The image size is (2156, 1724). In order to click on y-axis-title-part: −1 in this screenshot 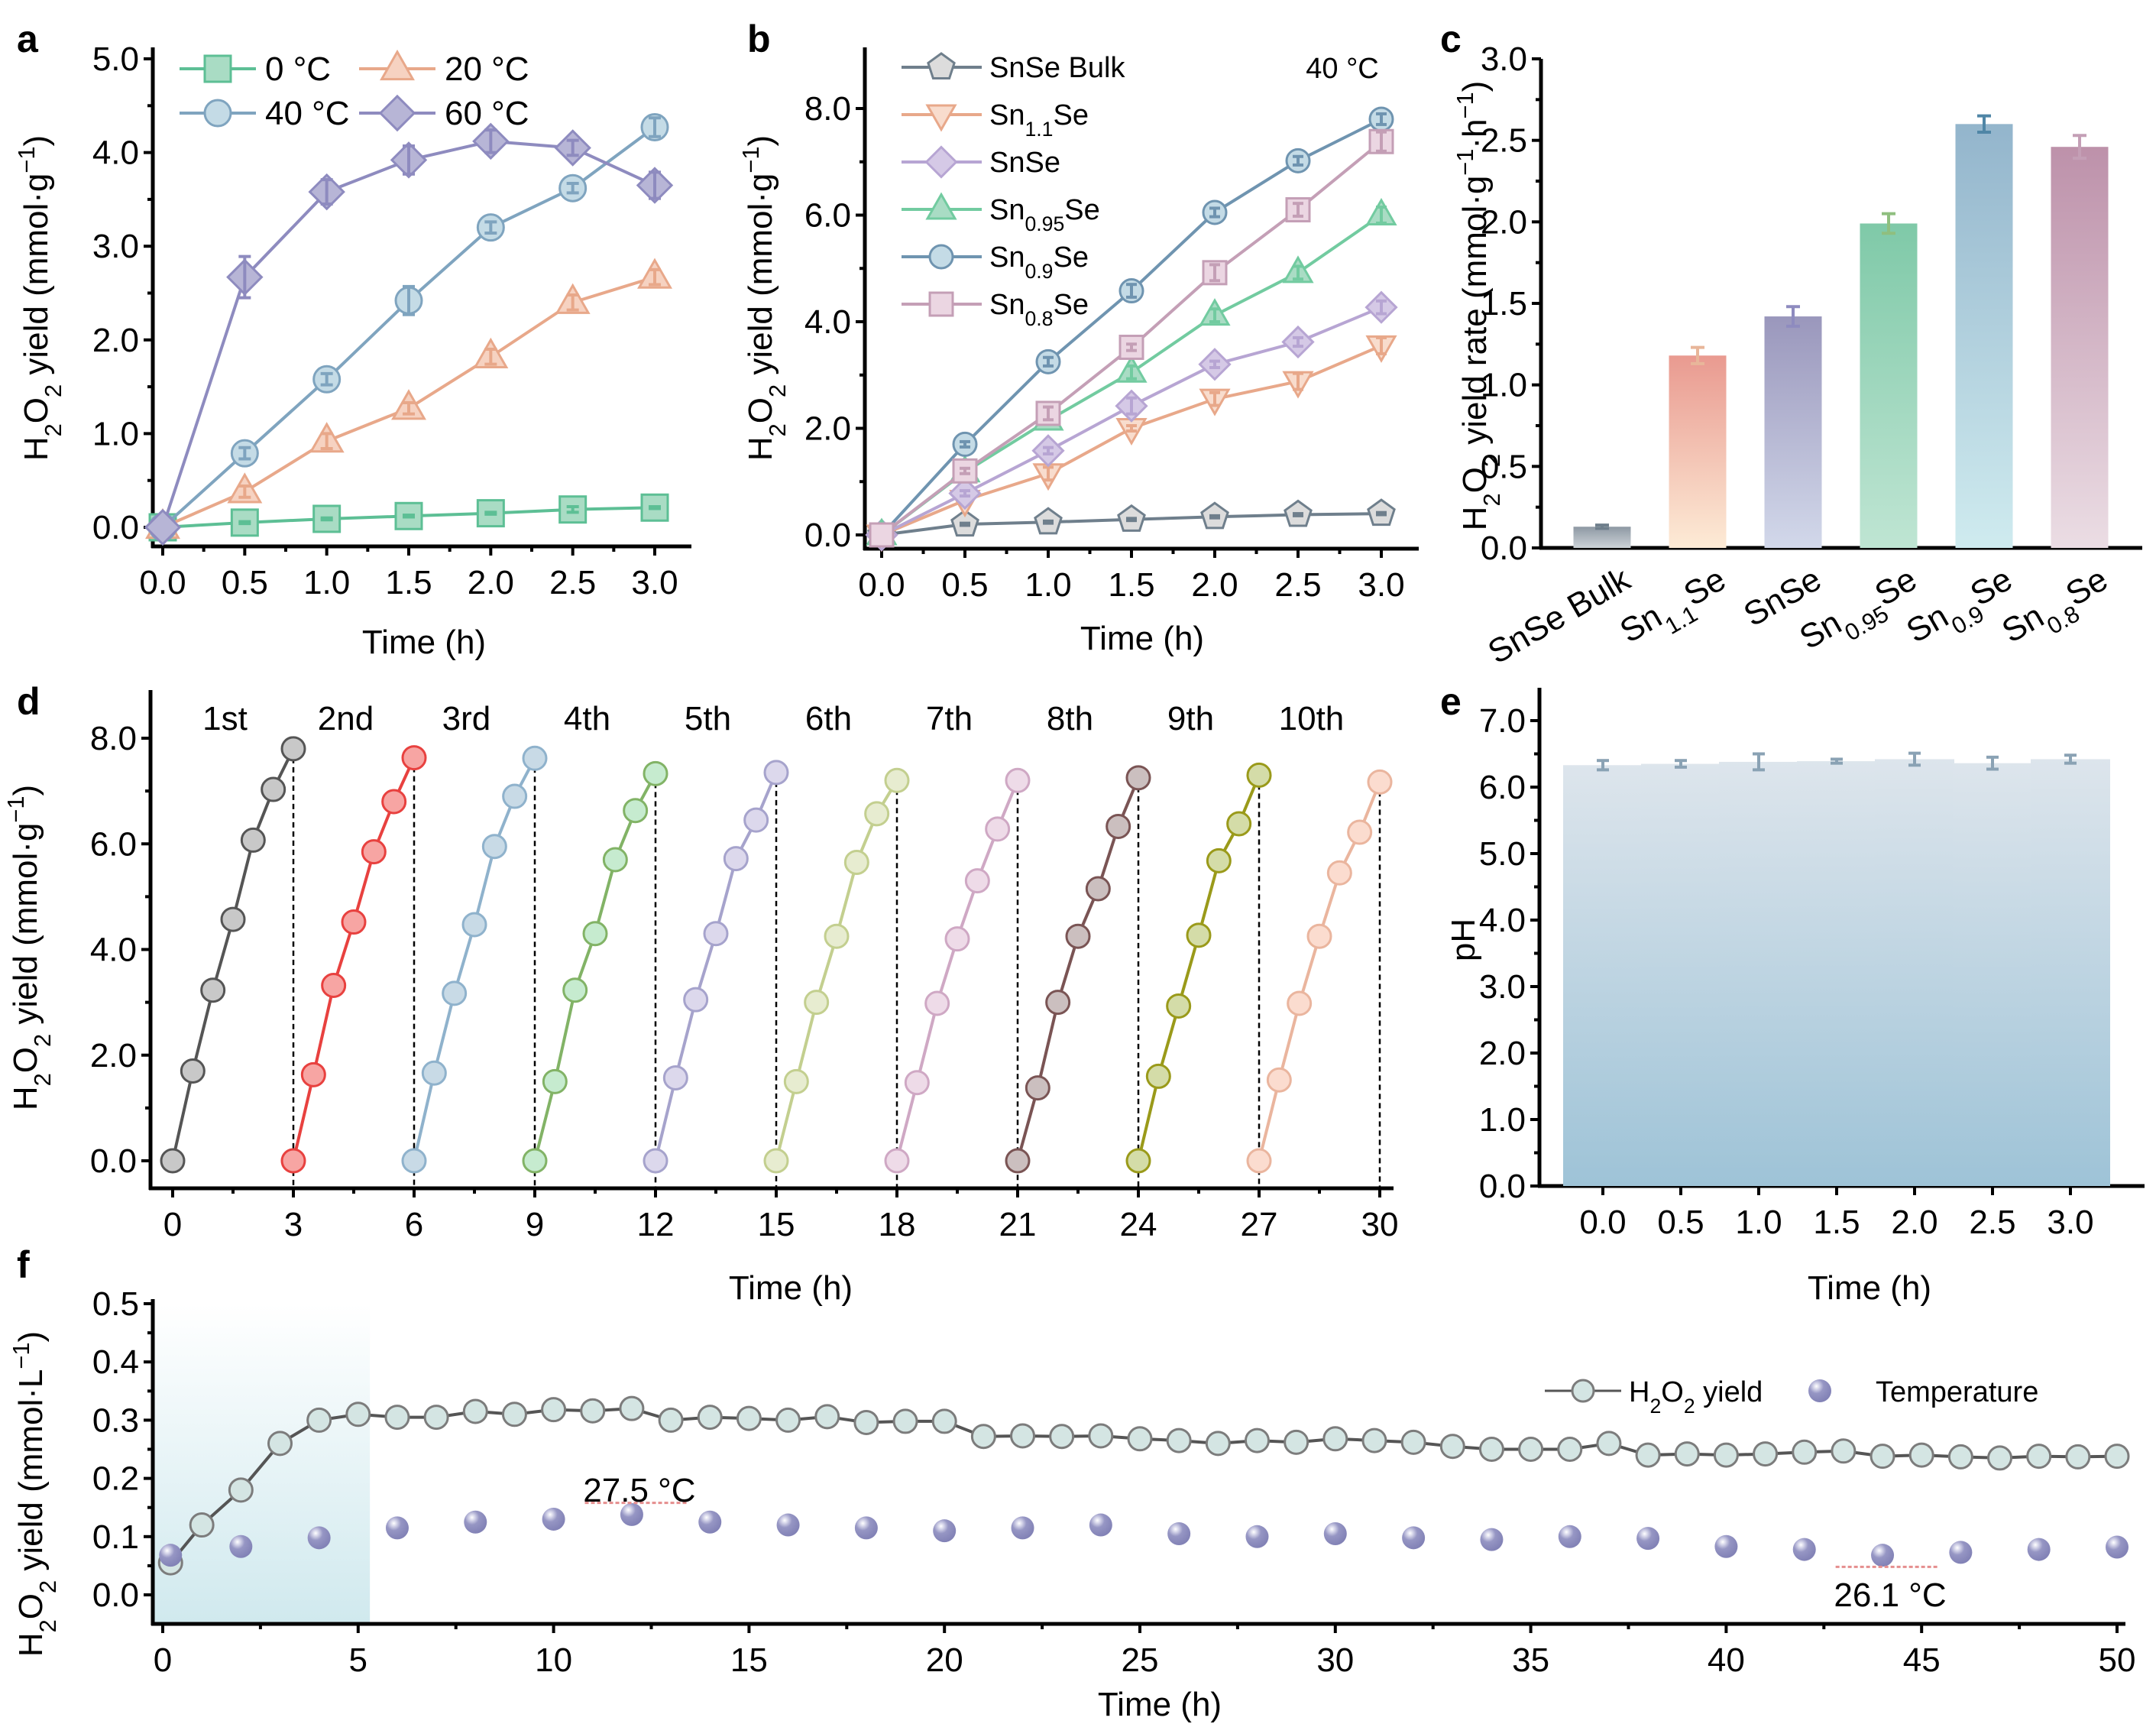, I will do `click(16, 809)`.